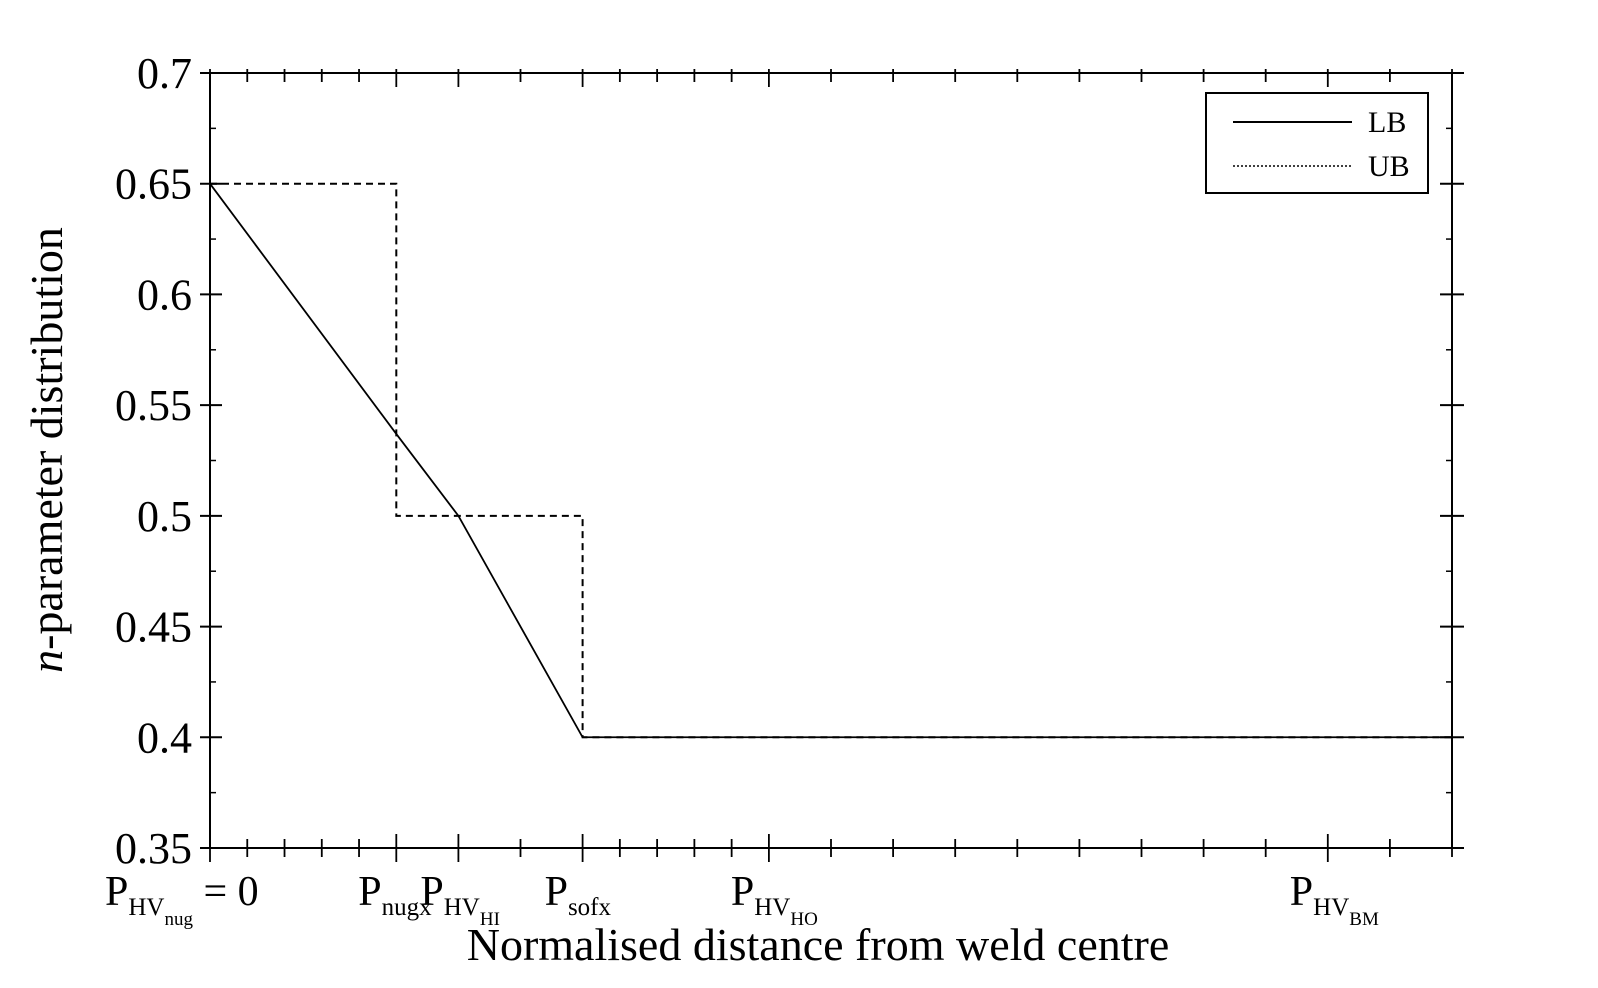  Describe the element at coordinates (226, 892) in the screenshot. I see `x-tick-label-tail: = 0` at that location.